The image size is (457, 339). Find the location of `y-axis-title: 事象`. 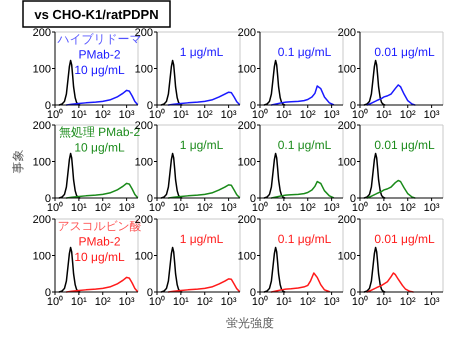

y-axis-title: 事象 is located at coordinates (18, 162).